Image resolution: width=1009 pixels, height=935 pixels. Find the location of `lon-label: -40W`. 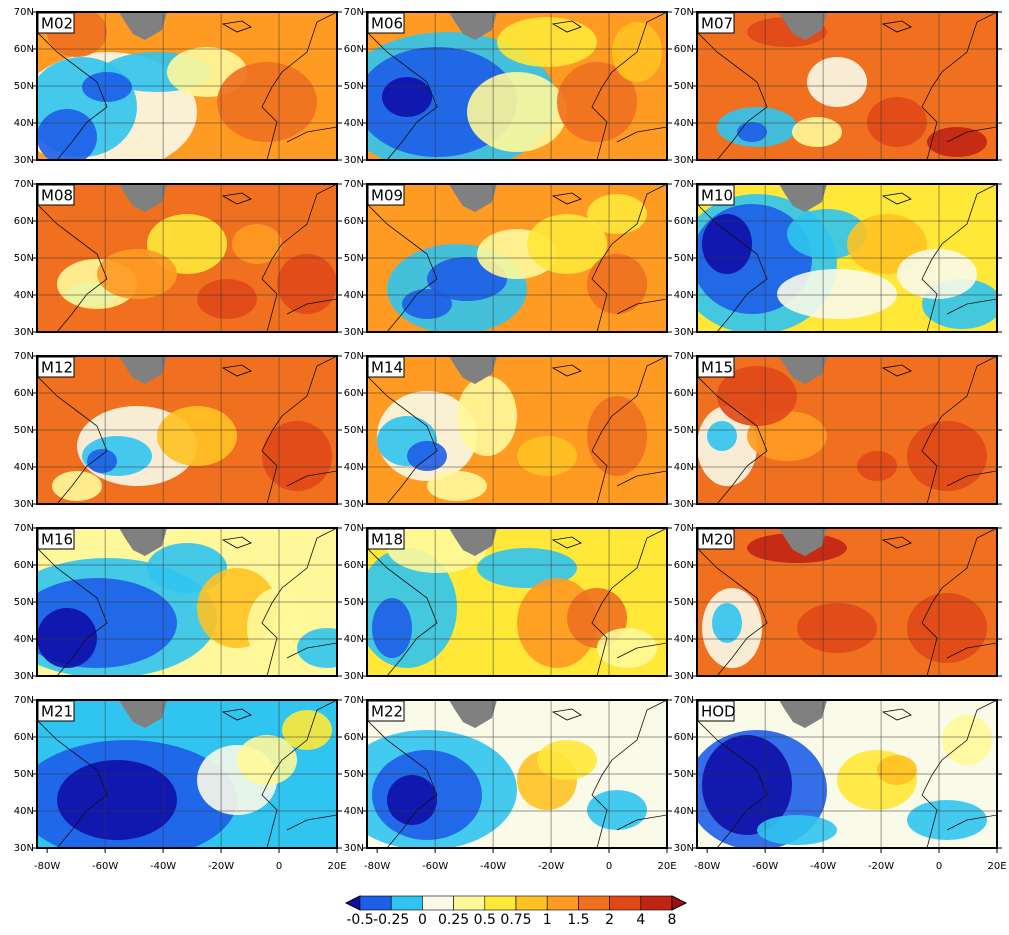

lon-label: -40W is located at coordinates (163, 866).